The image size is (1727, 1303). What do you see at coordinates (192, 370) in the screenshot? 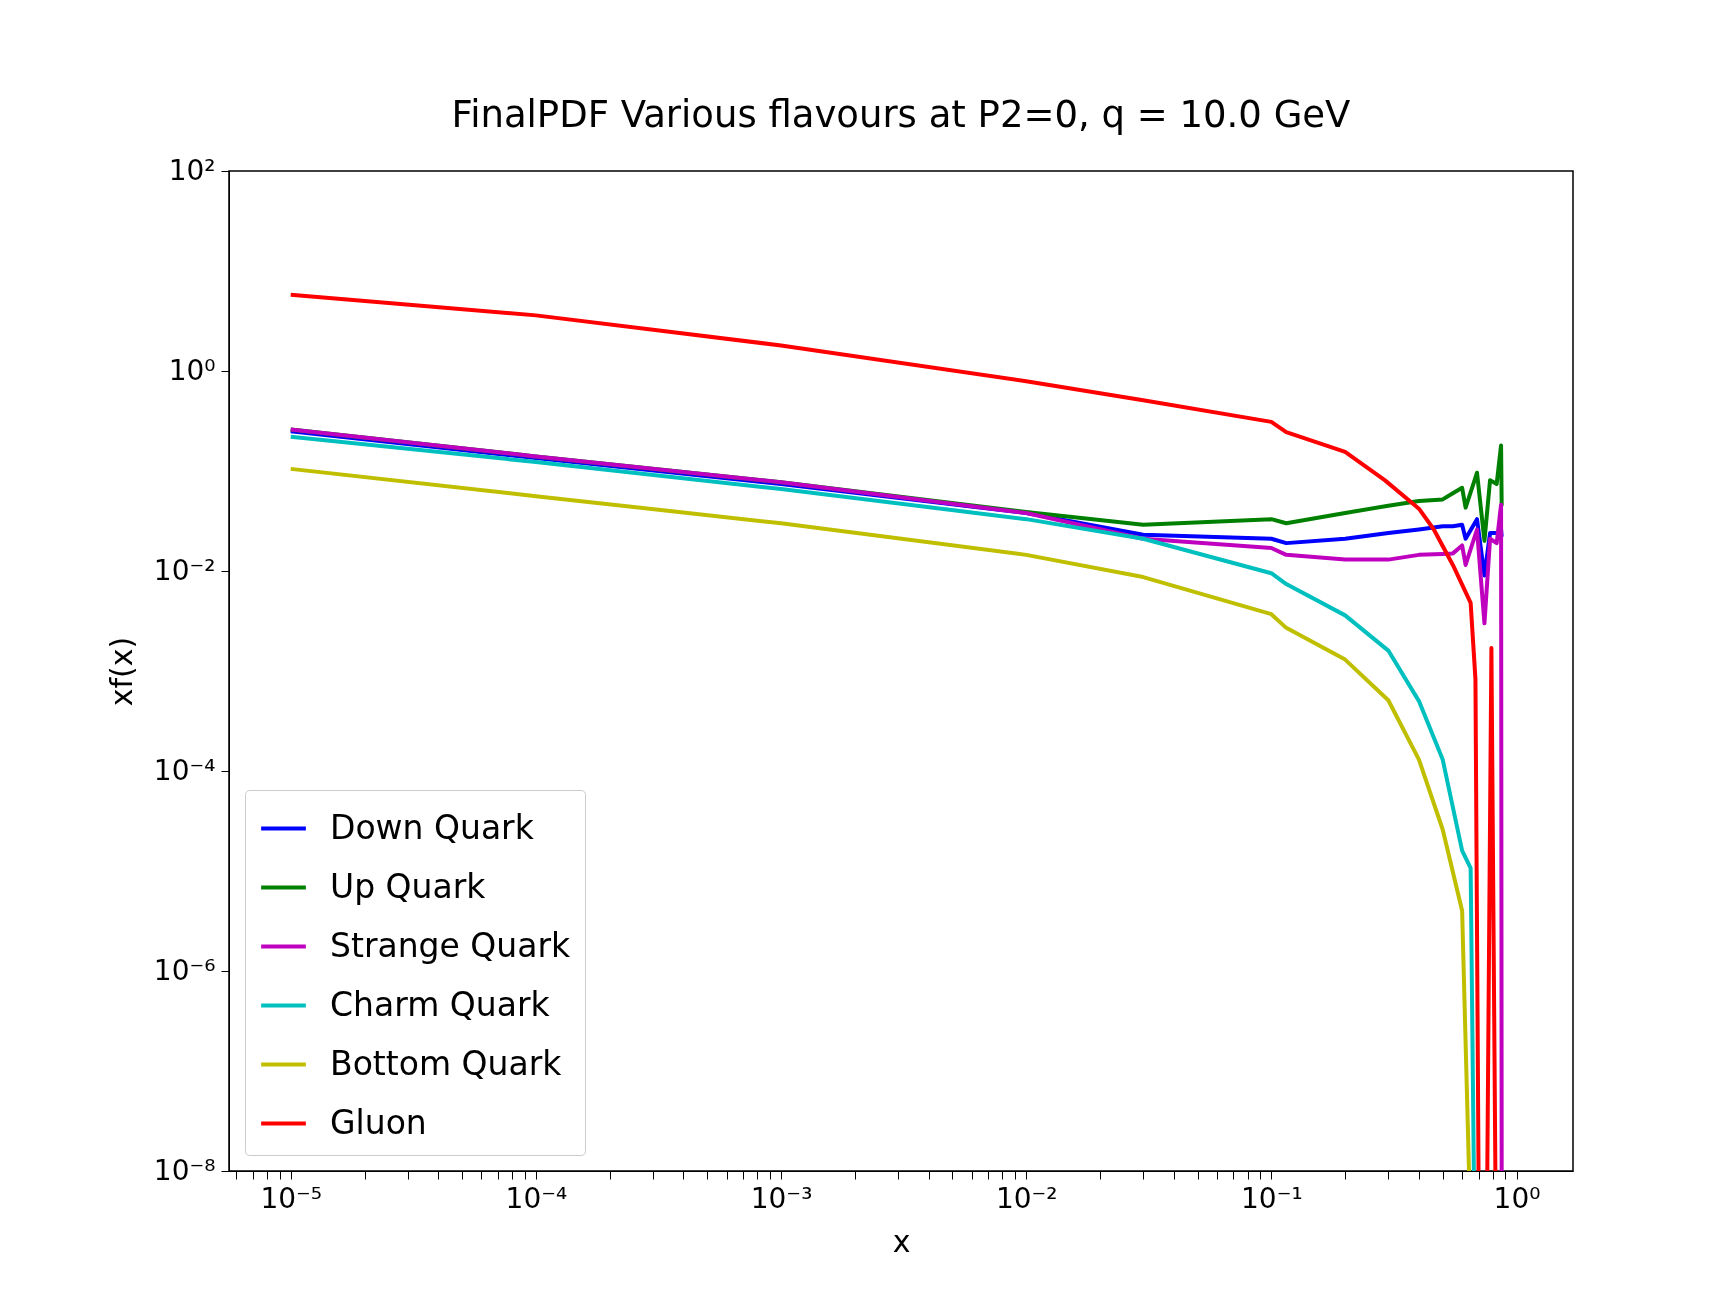
I see `y-tick-label: 10⁰` at bounding box center [192, 370].